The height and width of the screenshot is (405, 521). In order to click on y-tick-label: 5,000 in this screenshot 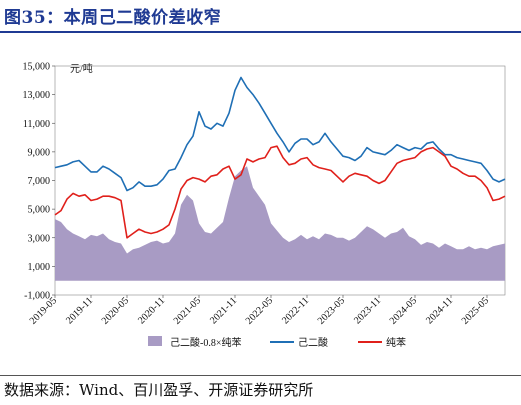, I will do `click(39, 210)`.